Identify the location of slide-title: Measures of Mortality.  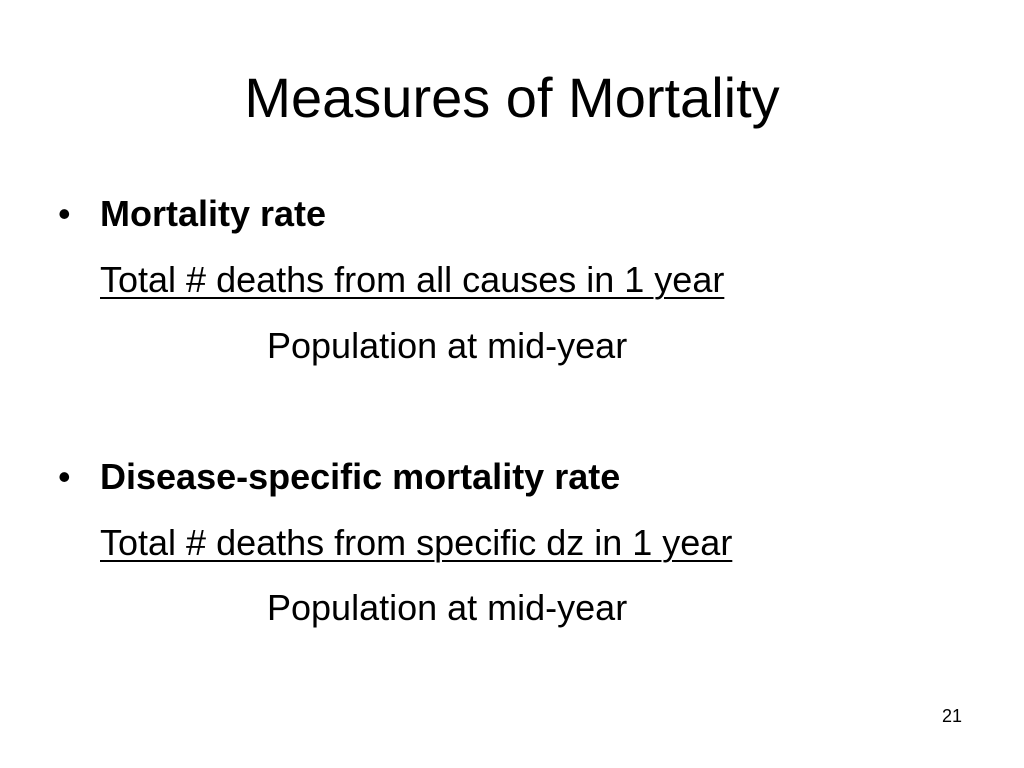
(512, 97).